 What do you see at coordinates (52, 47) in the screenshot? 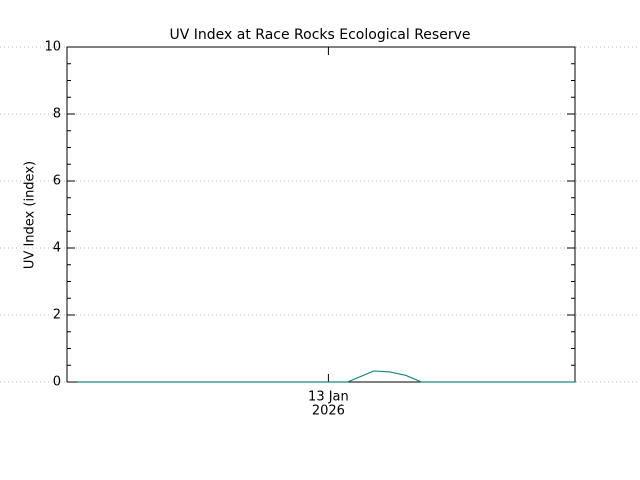
I see `y-tick-label: 10` at bounding box center [52, 47].